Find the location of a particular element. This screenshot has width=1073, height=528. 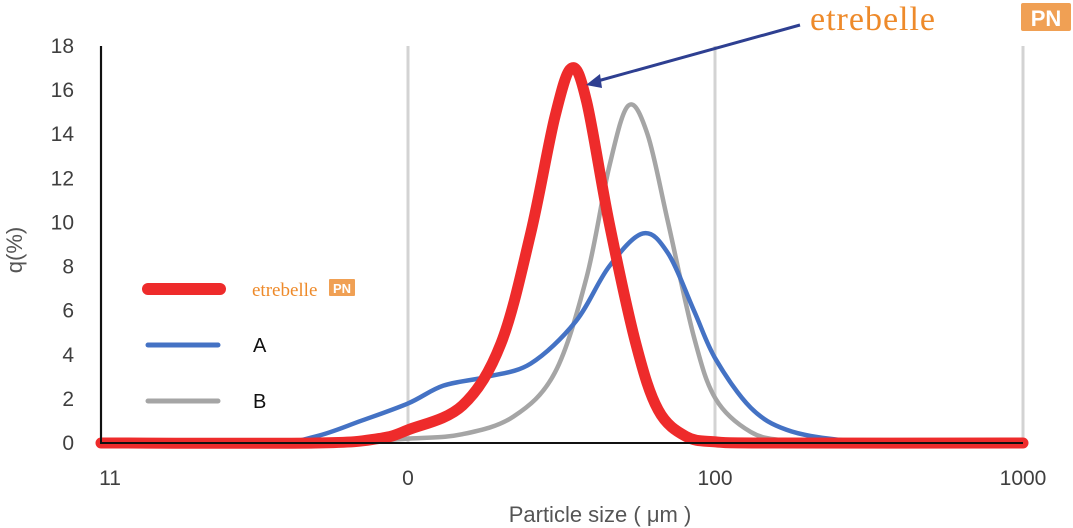

legend-item-a: A is located at coordinates (206, 346).